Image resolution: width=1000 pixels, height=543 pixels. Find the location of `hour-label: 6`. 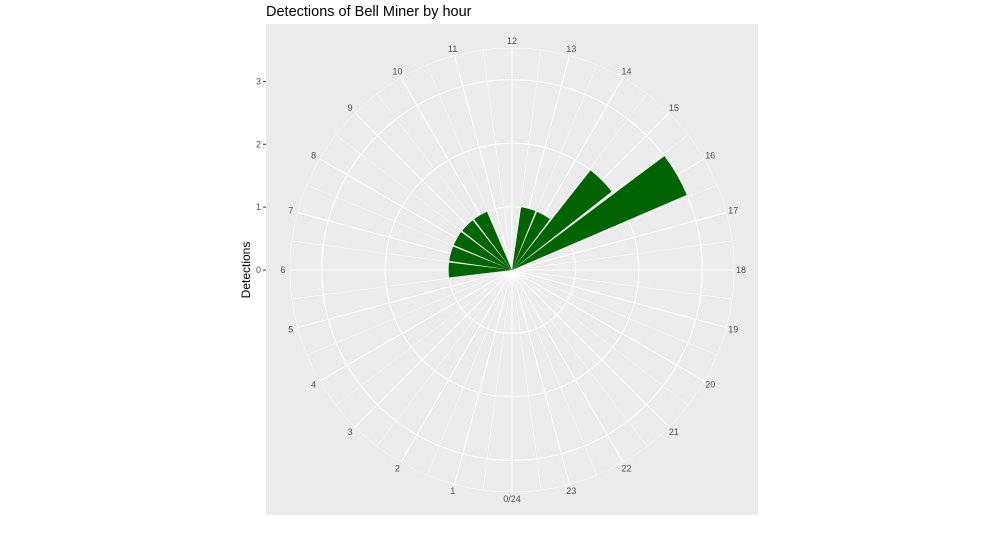

hour-label: 6 is located at coordinates (282, 270).